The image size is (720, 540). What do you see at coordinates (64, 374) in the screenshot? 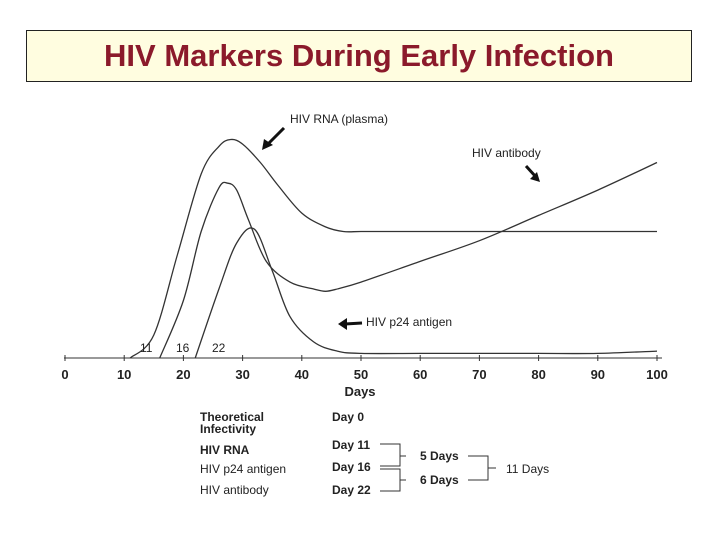
I see `x-tick-label: 0` at bounding box center [64, 374].